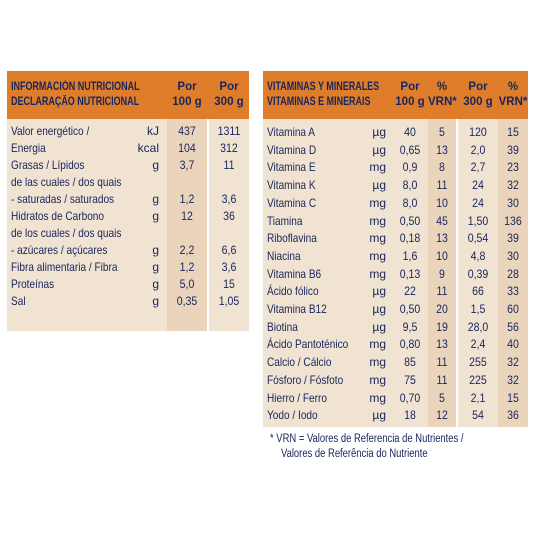 The width and height of the screenshot is (533, 533). I want to click on vrn-per-300g: 39, so click(513, 238).